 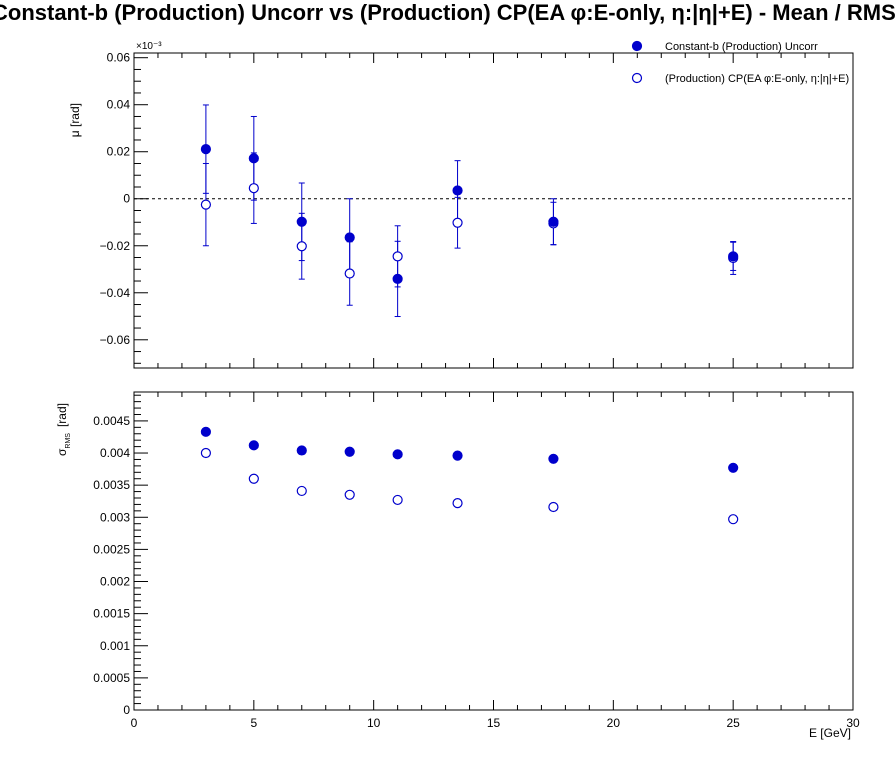 What do you see at coordinates (115, 646) in the screenshot?
I see `y-tick-label: 0.001` at bounding box center [115, 646].